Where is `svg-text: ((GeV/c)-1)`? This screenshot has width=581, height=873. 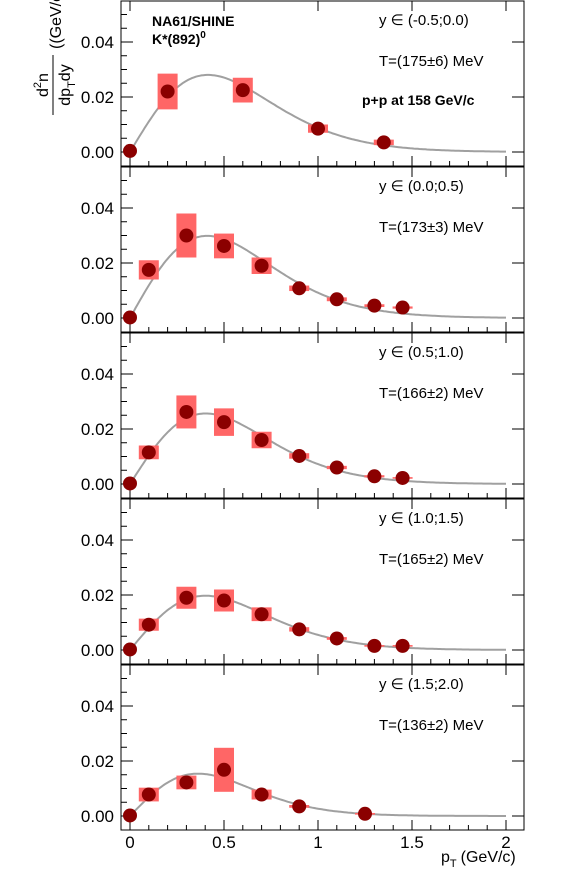 svg-text: ((GeV/c)-1) is located at coordinates (55, 24).